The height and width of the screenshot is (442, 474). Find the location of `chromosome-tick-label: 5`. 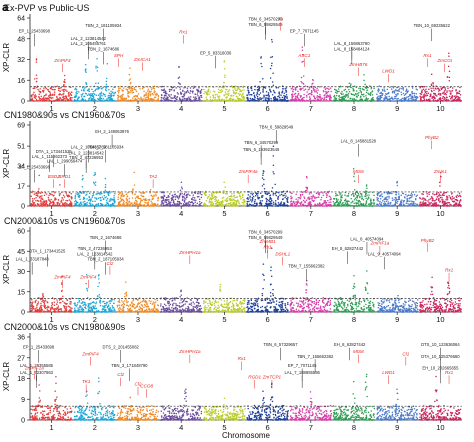

chromosome-tick-label: 5 is located at coordinates (224, 213).